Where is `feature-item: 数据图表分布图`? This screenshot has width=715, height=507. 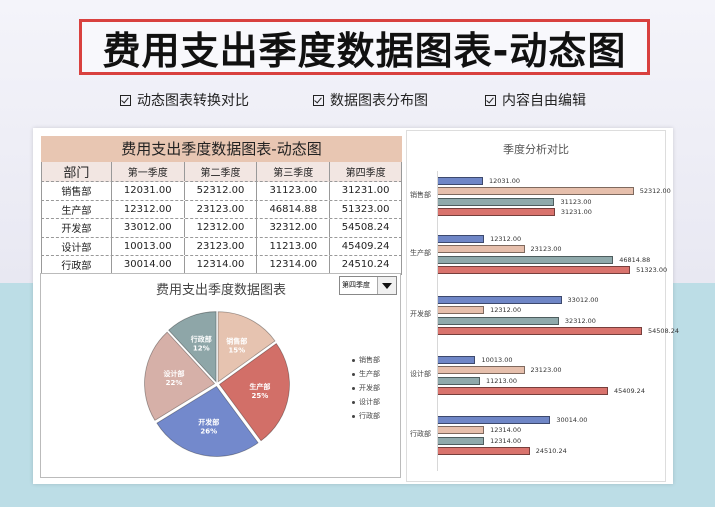 feature-item: 数据图表分布图 is located at coordinates (370, 100).